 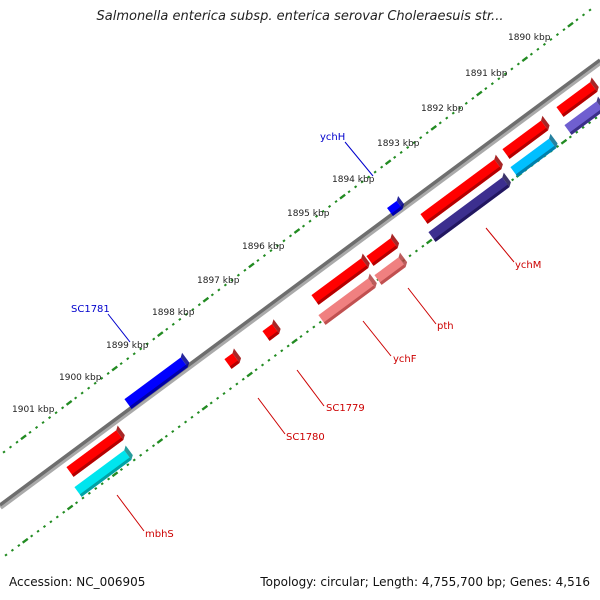 I want to click on scale-label: 1899 kbp, so click(x=127, y=346).